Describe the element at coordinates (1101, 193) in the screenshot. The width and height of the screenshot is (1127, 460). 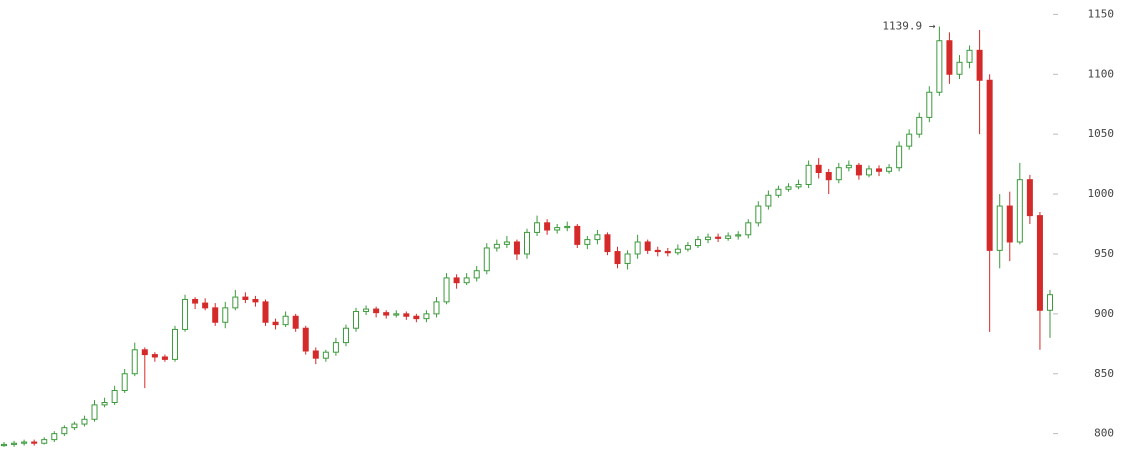
I see `y-tick-label: 1000` at that location.